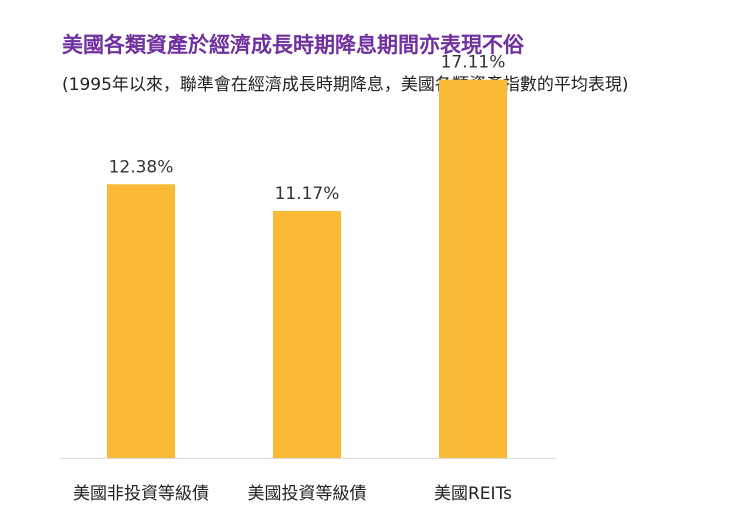  I want to click on data-label-1: 12.38%, so click(141, 167).